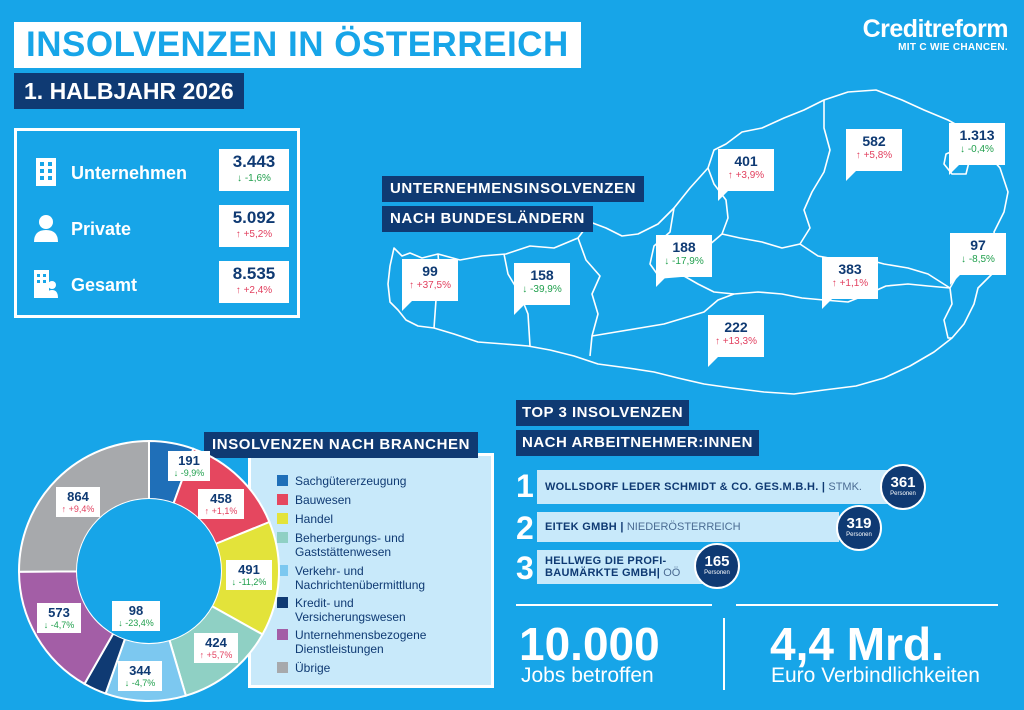 This screenshot has height=710, width=1024. I want to click on company-region: STMK., so click(845, 487).